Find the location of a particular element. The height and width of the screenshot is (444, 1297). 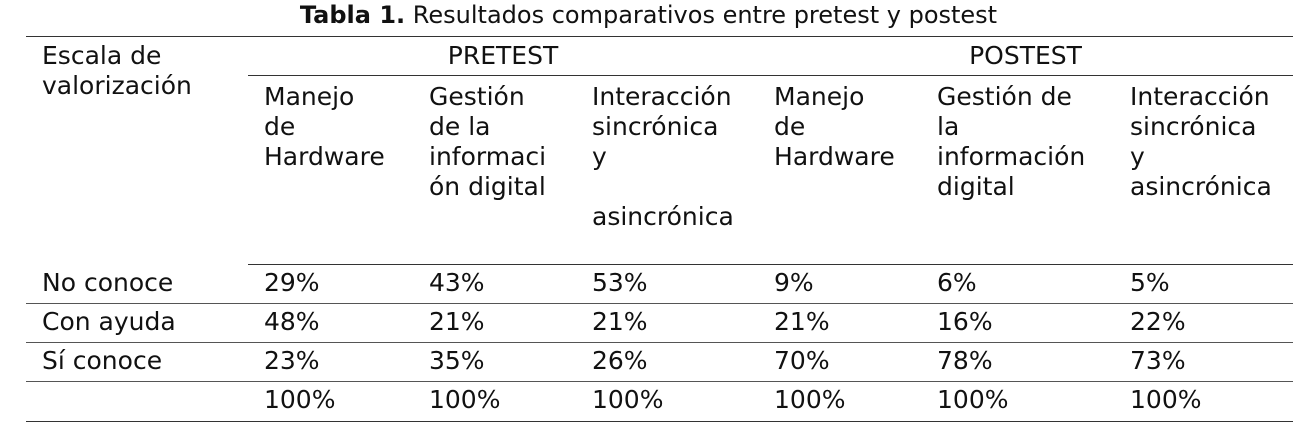

table-row: Con ayuda 48% 21% 21% 21% 16% 22% is located at coordinates (660, 323).